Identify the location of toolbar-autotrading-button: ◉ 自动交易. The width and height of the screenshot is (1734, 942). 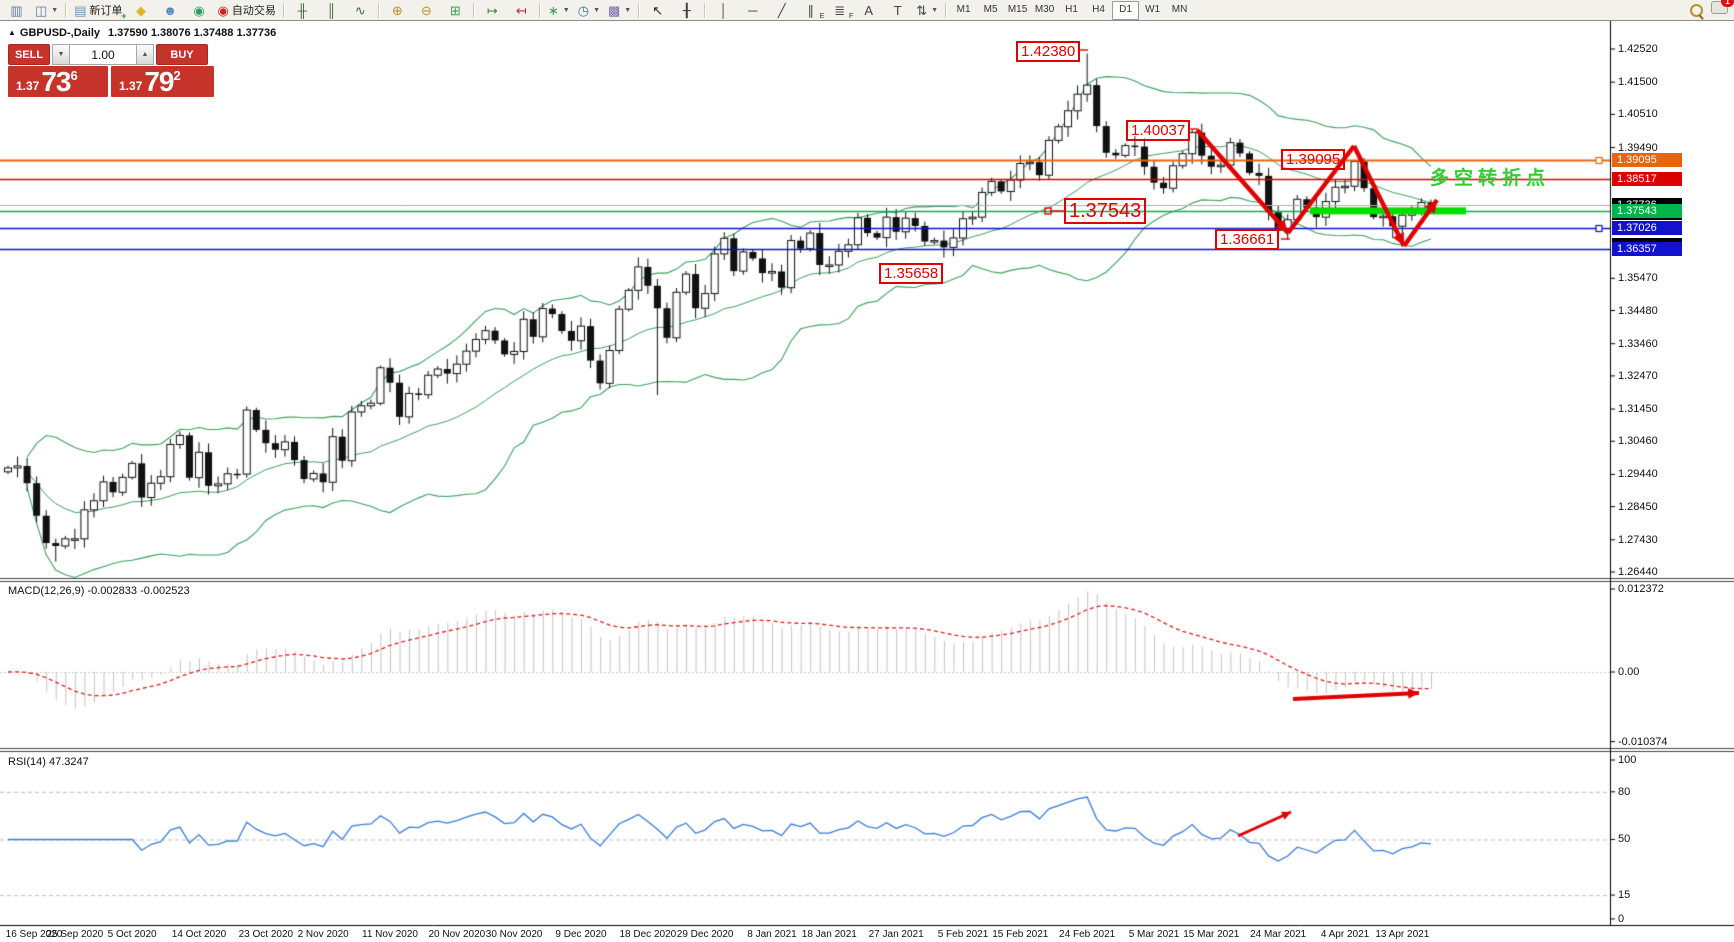
(247, 10).